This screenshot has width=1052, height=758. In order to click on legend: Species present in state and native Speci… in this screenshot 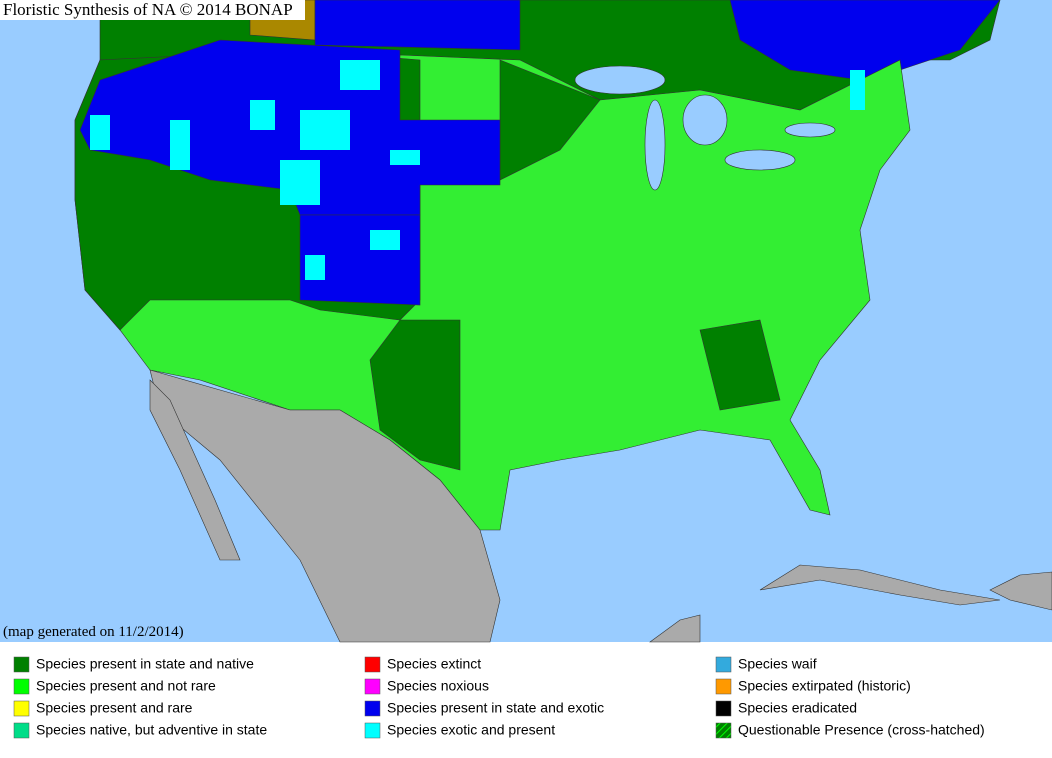, I will do `click(499, 697)`.